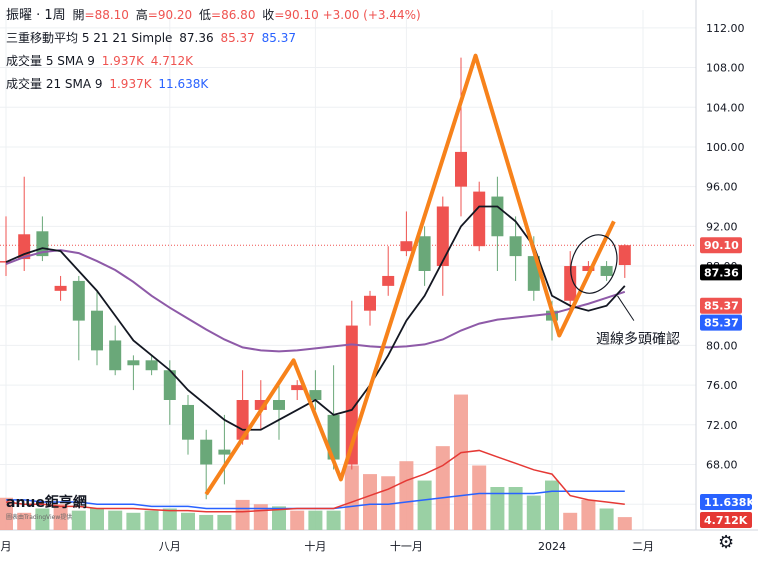 This screenshot has height=562, width=758. I want to click on x-tick-label: 月, so click(6, 546).